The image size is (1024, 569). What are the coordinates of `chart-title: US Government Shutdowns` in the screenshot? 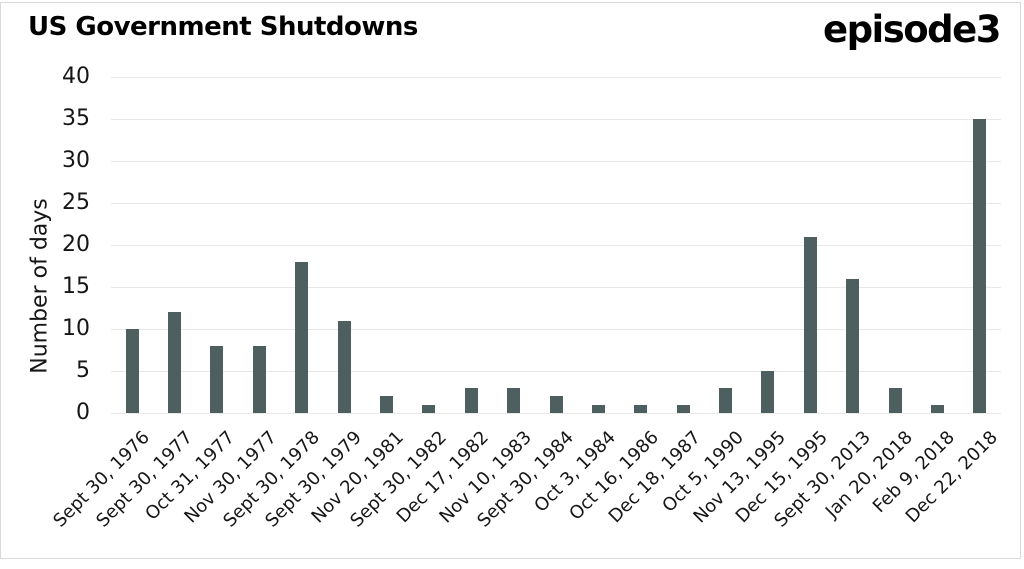 It's located at (223, 27).